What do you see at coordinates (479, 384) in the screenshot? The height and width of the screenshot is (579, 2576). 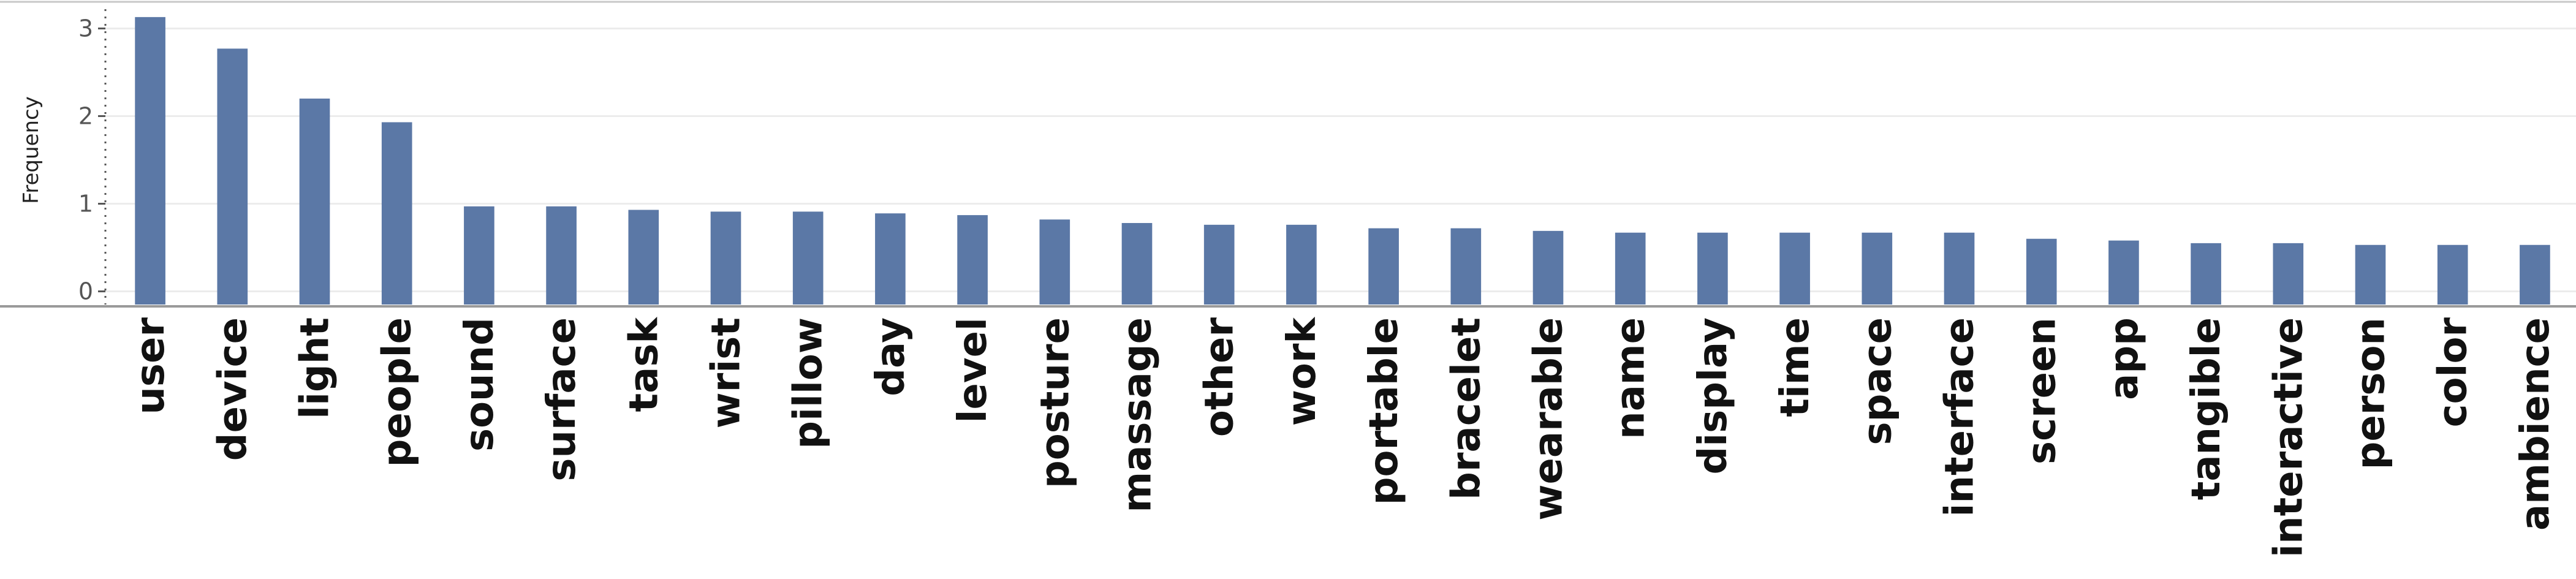 I see `category-label-sound: sound` at bounding box center [479, 384].